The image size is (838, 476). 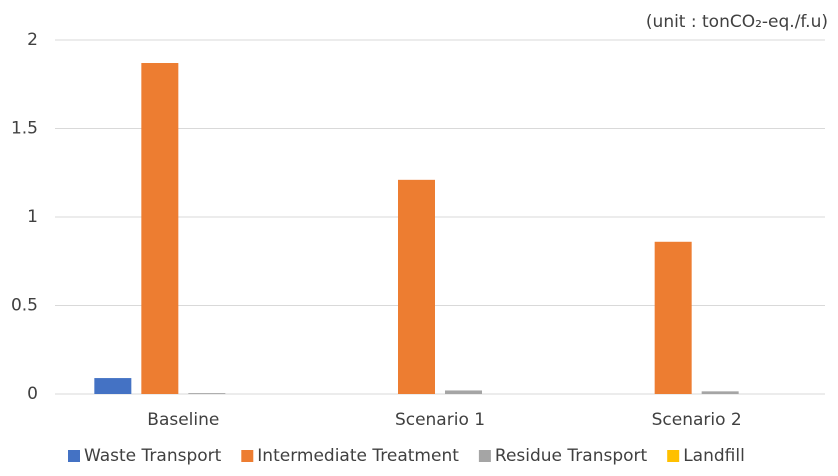 What do you see at coordinates (571, 456) in the screenshot?
I see `legend-label: Residue Transport` at bounding box center [571, 456].